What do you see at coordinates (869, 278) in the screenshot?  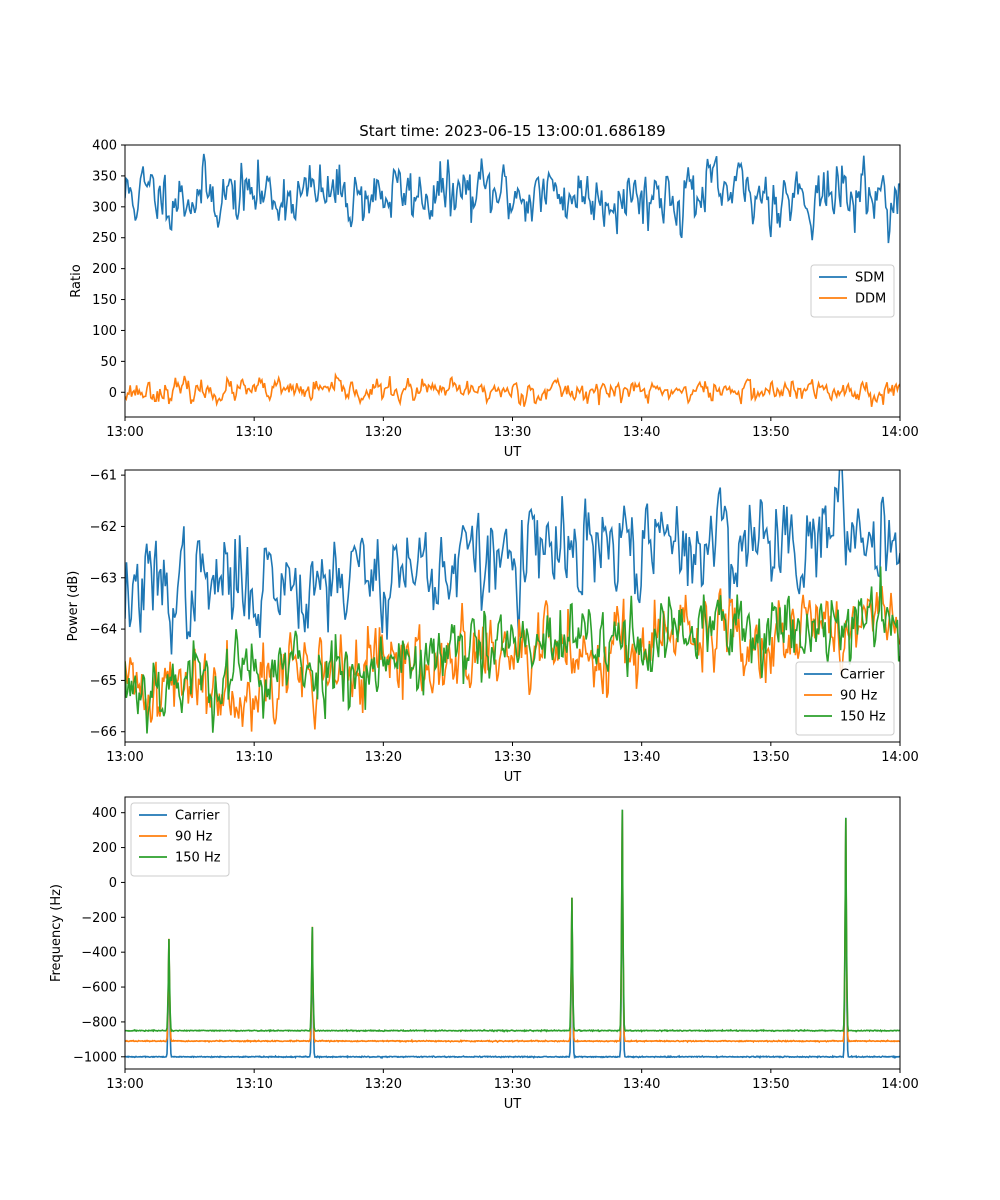 I see `legend-entry: SDM` at bounding box center [869, 278].